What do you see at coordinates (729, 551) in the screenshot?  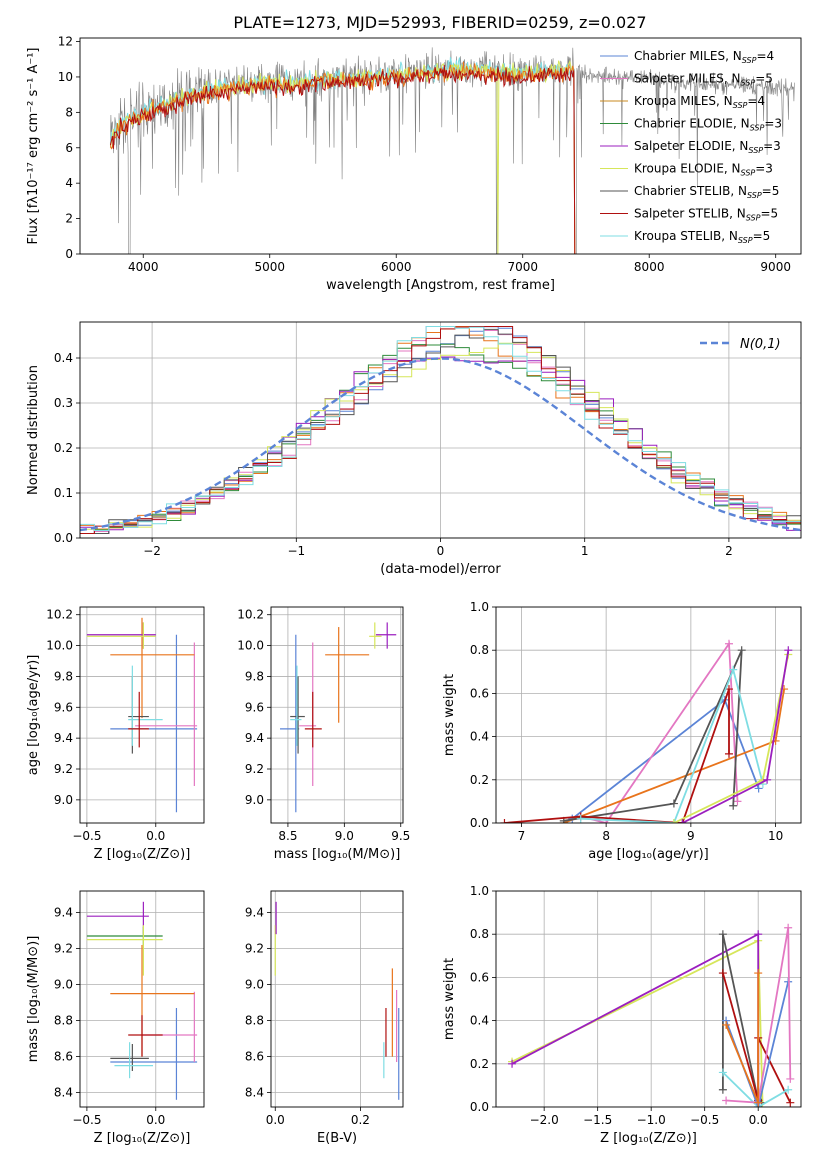 I see `x-tick-label: 2` at bounding box center [729, 551].